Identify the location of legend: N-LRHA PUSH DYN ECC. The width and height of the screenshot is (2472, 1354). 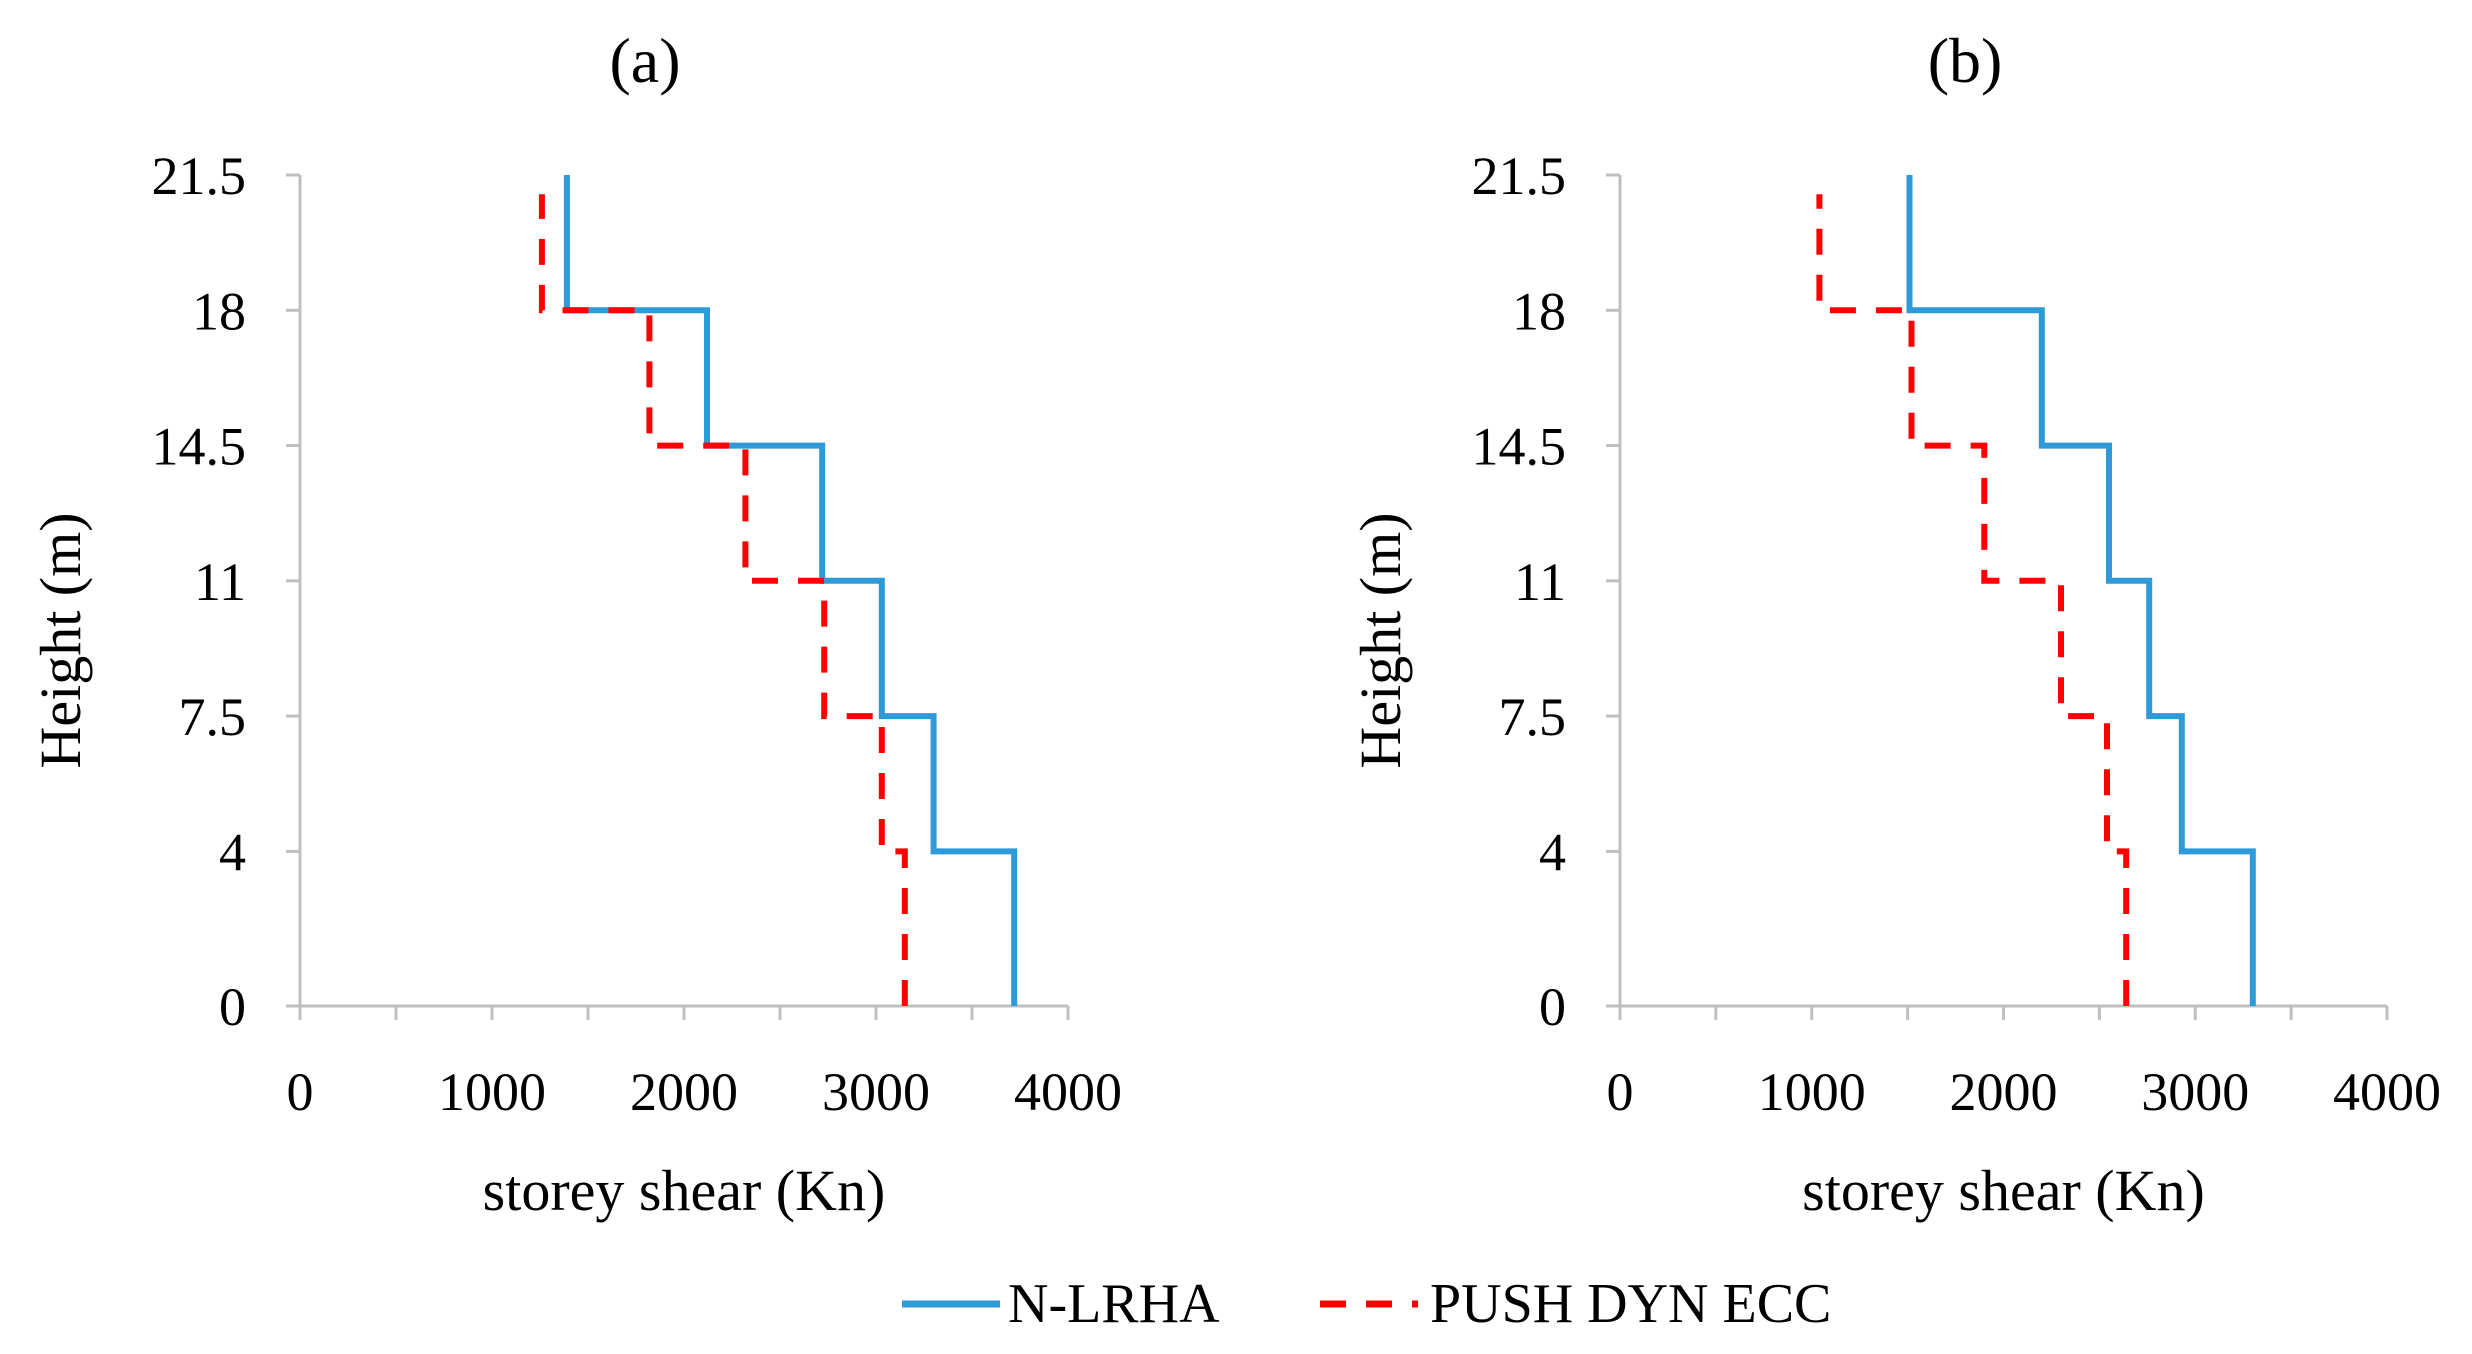
(1366, 1304).